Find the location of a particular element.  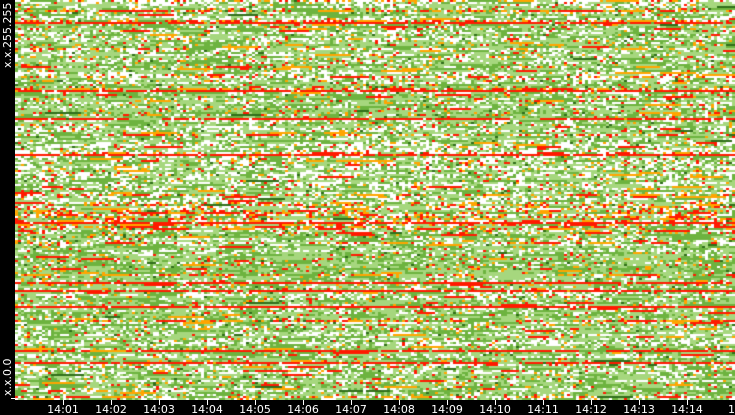

x-tick-label: 14:07 is located at coordinates (351, 409).